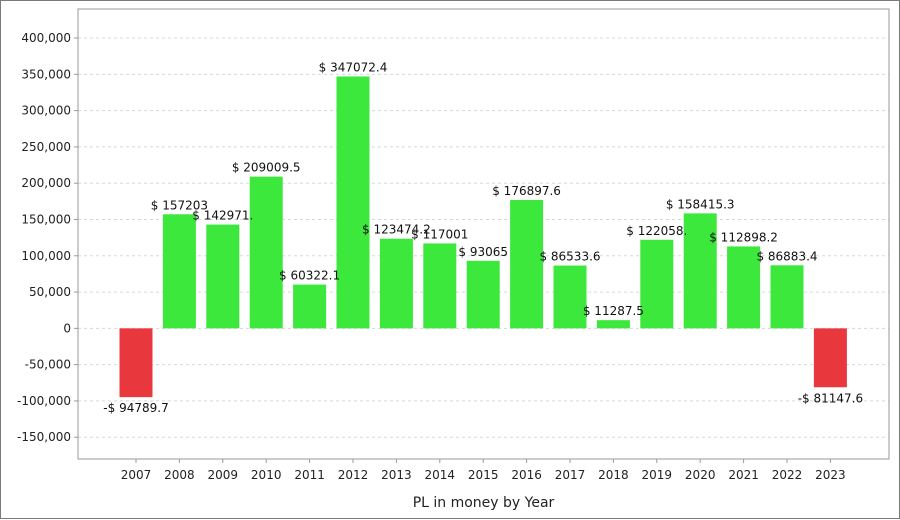 This screenshot has height=520, width=900. I want to click on x-tick-label: 2009, so click(223, 475).